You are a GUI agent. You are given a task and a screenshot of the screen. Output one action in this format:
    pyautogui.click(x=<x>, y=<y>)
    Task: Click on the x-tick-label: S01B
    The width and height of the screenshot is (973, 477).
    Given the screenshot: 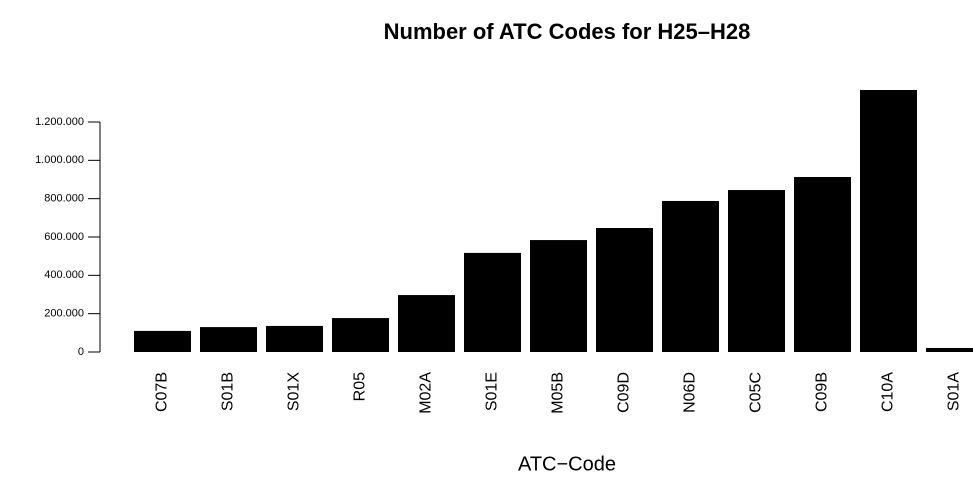 What is the action you would take?
    pyautogui.click(x=228, y=391)
    